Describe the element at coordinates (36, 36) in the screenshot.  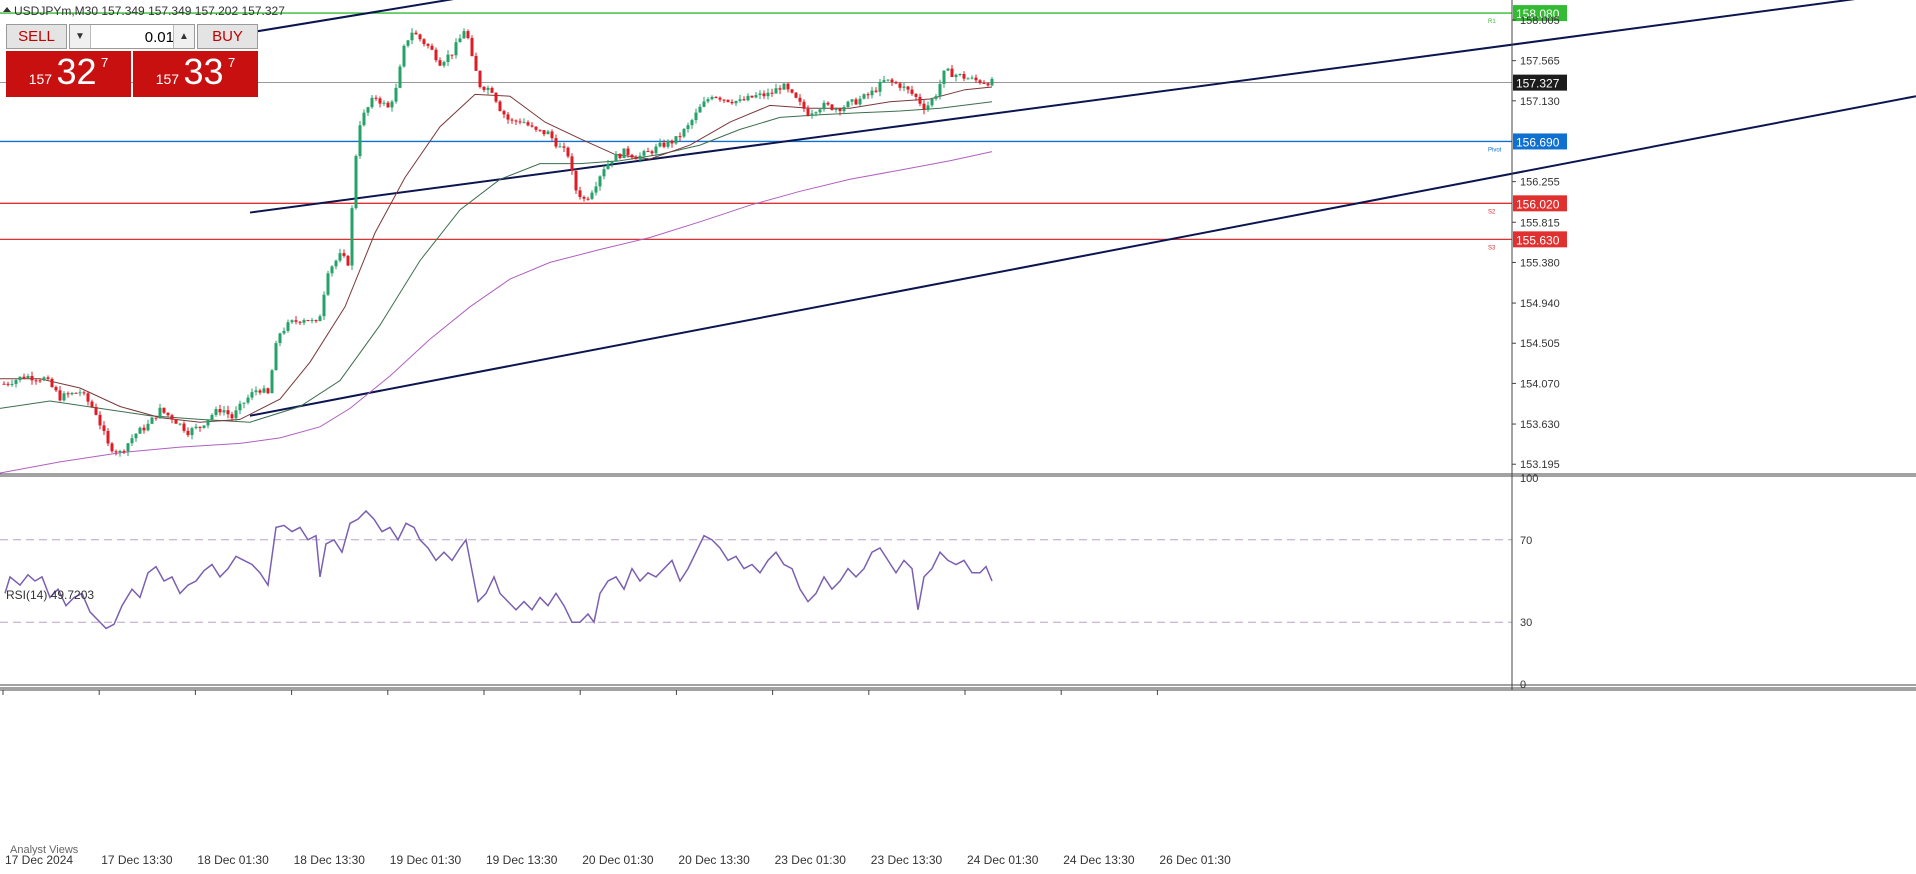
I see `sell-button: SELL` at that location.